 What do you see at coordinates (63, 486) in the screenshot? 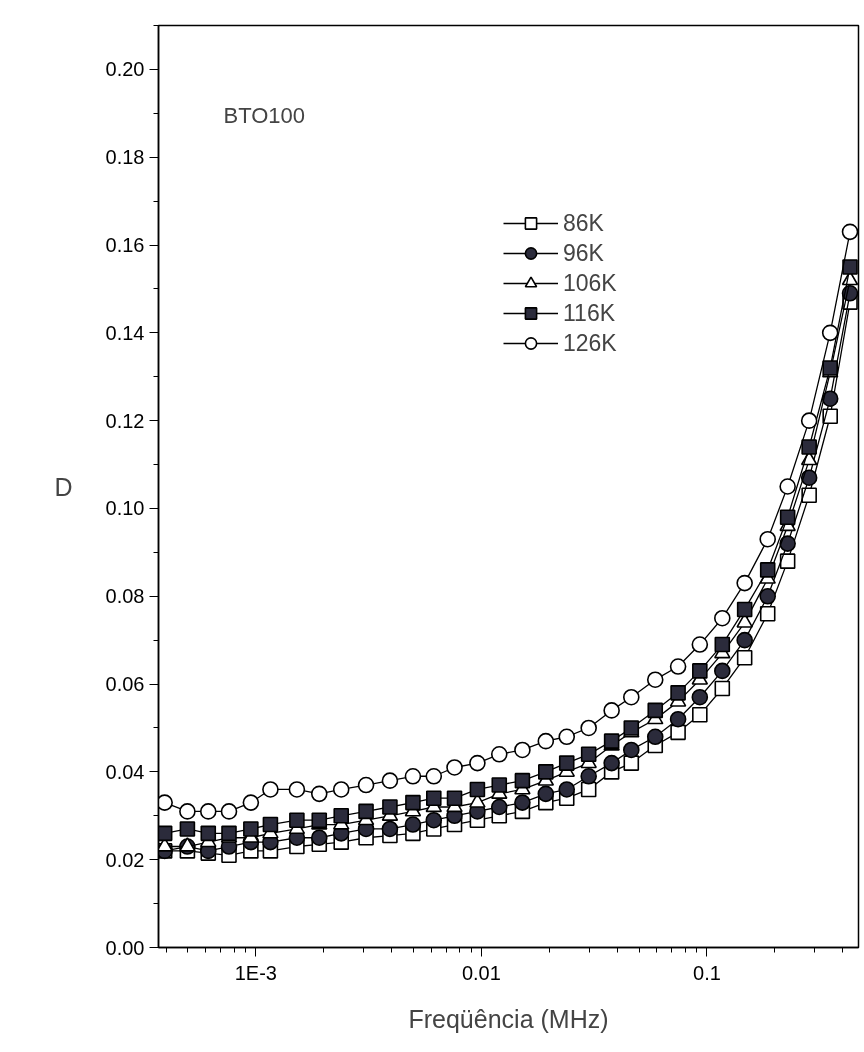
I see `y-axis-title: D` at bounding box center [63, 486].